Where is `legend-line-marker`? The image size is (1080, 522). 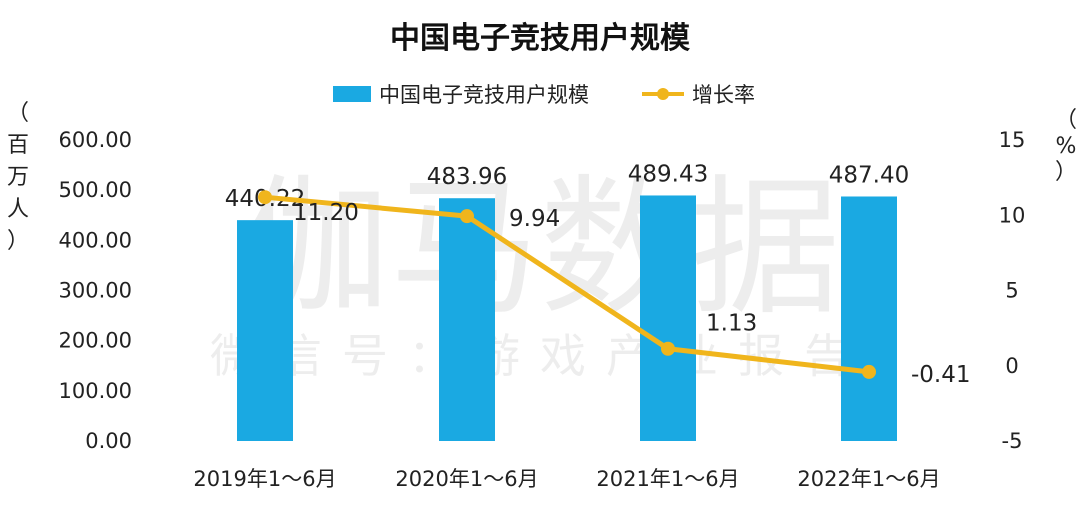
legend-line-marker is located at coordinates (663, 94).